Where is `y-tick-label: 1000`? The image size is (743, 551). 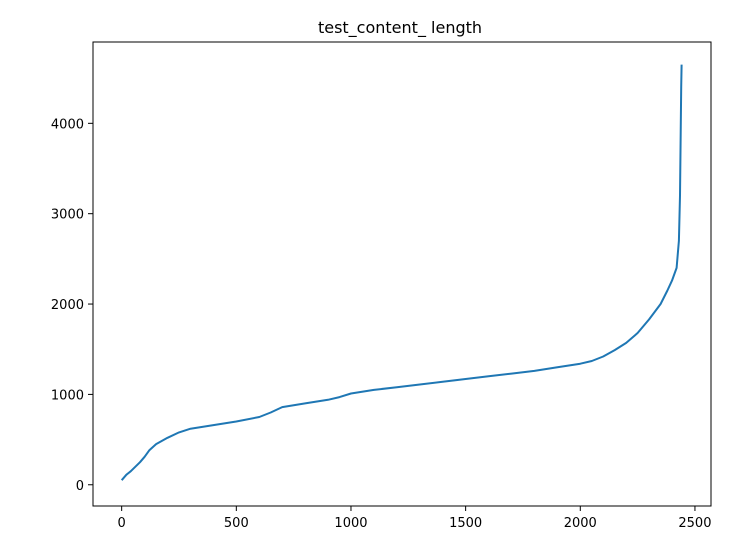
y-tick-label: 1000 is located at coordinates (67, 395).